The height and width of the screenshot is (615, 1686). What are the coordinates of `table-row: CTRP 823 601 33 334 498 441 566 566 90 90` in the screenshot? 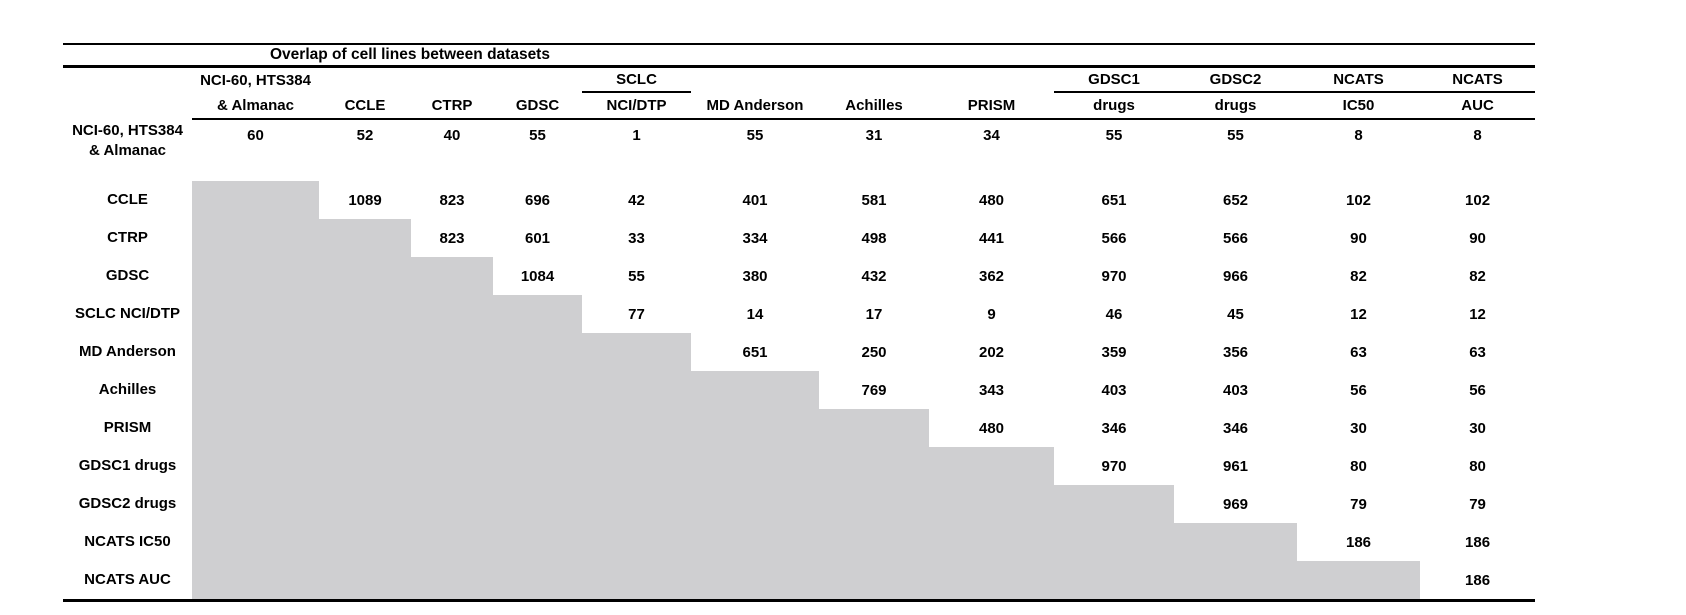 It's located at (799, 238).